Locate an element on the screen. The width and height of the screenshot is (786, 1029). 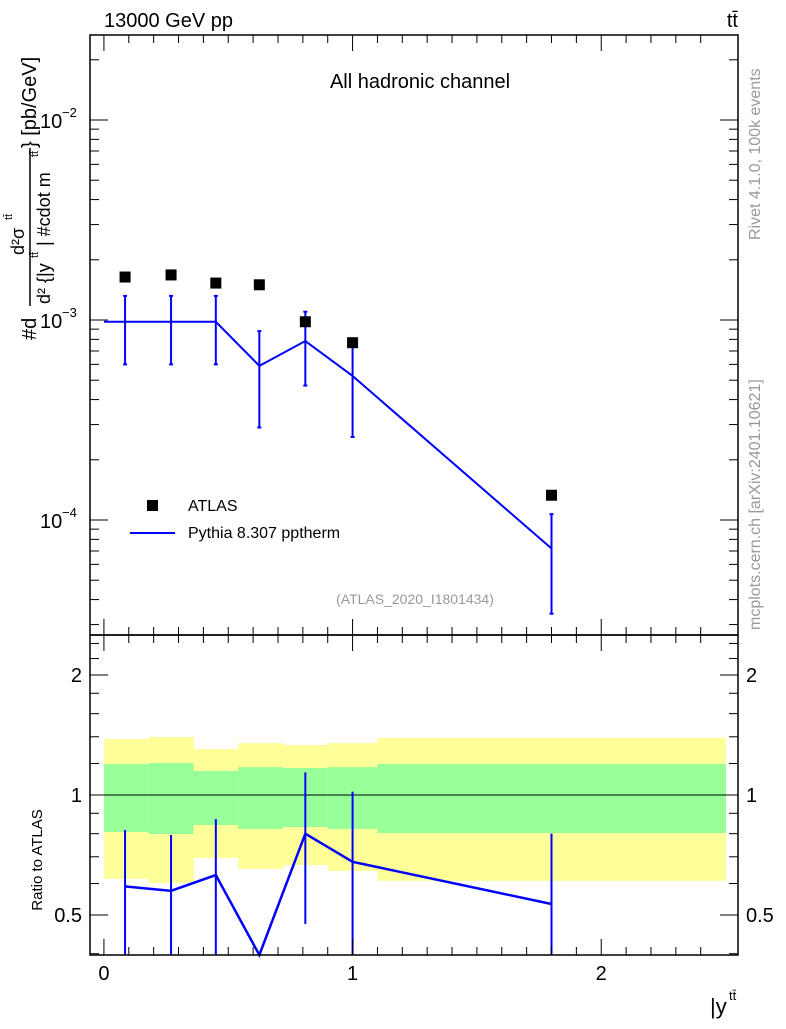
y-tick-exponent: −3 is located at coordinates (69, 312).